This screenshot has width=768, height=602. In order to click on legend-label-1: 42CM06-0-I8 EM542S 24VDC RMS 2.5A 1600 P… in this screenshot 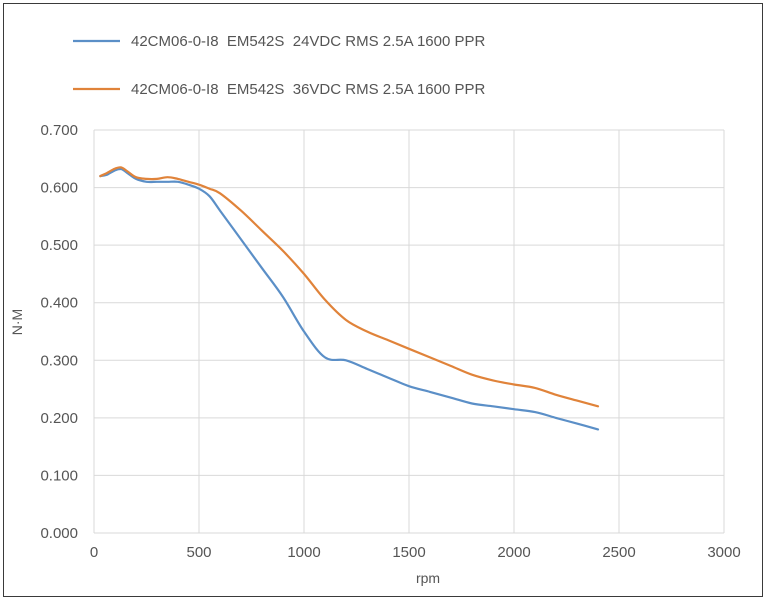, I will do `click(308, 41)`.